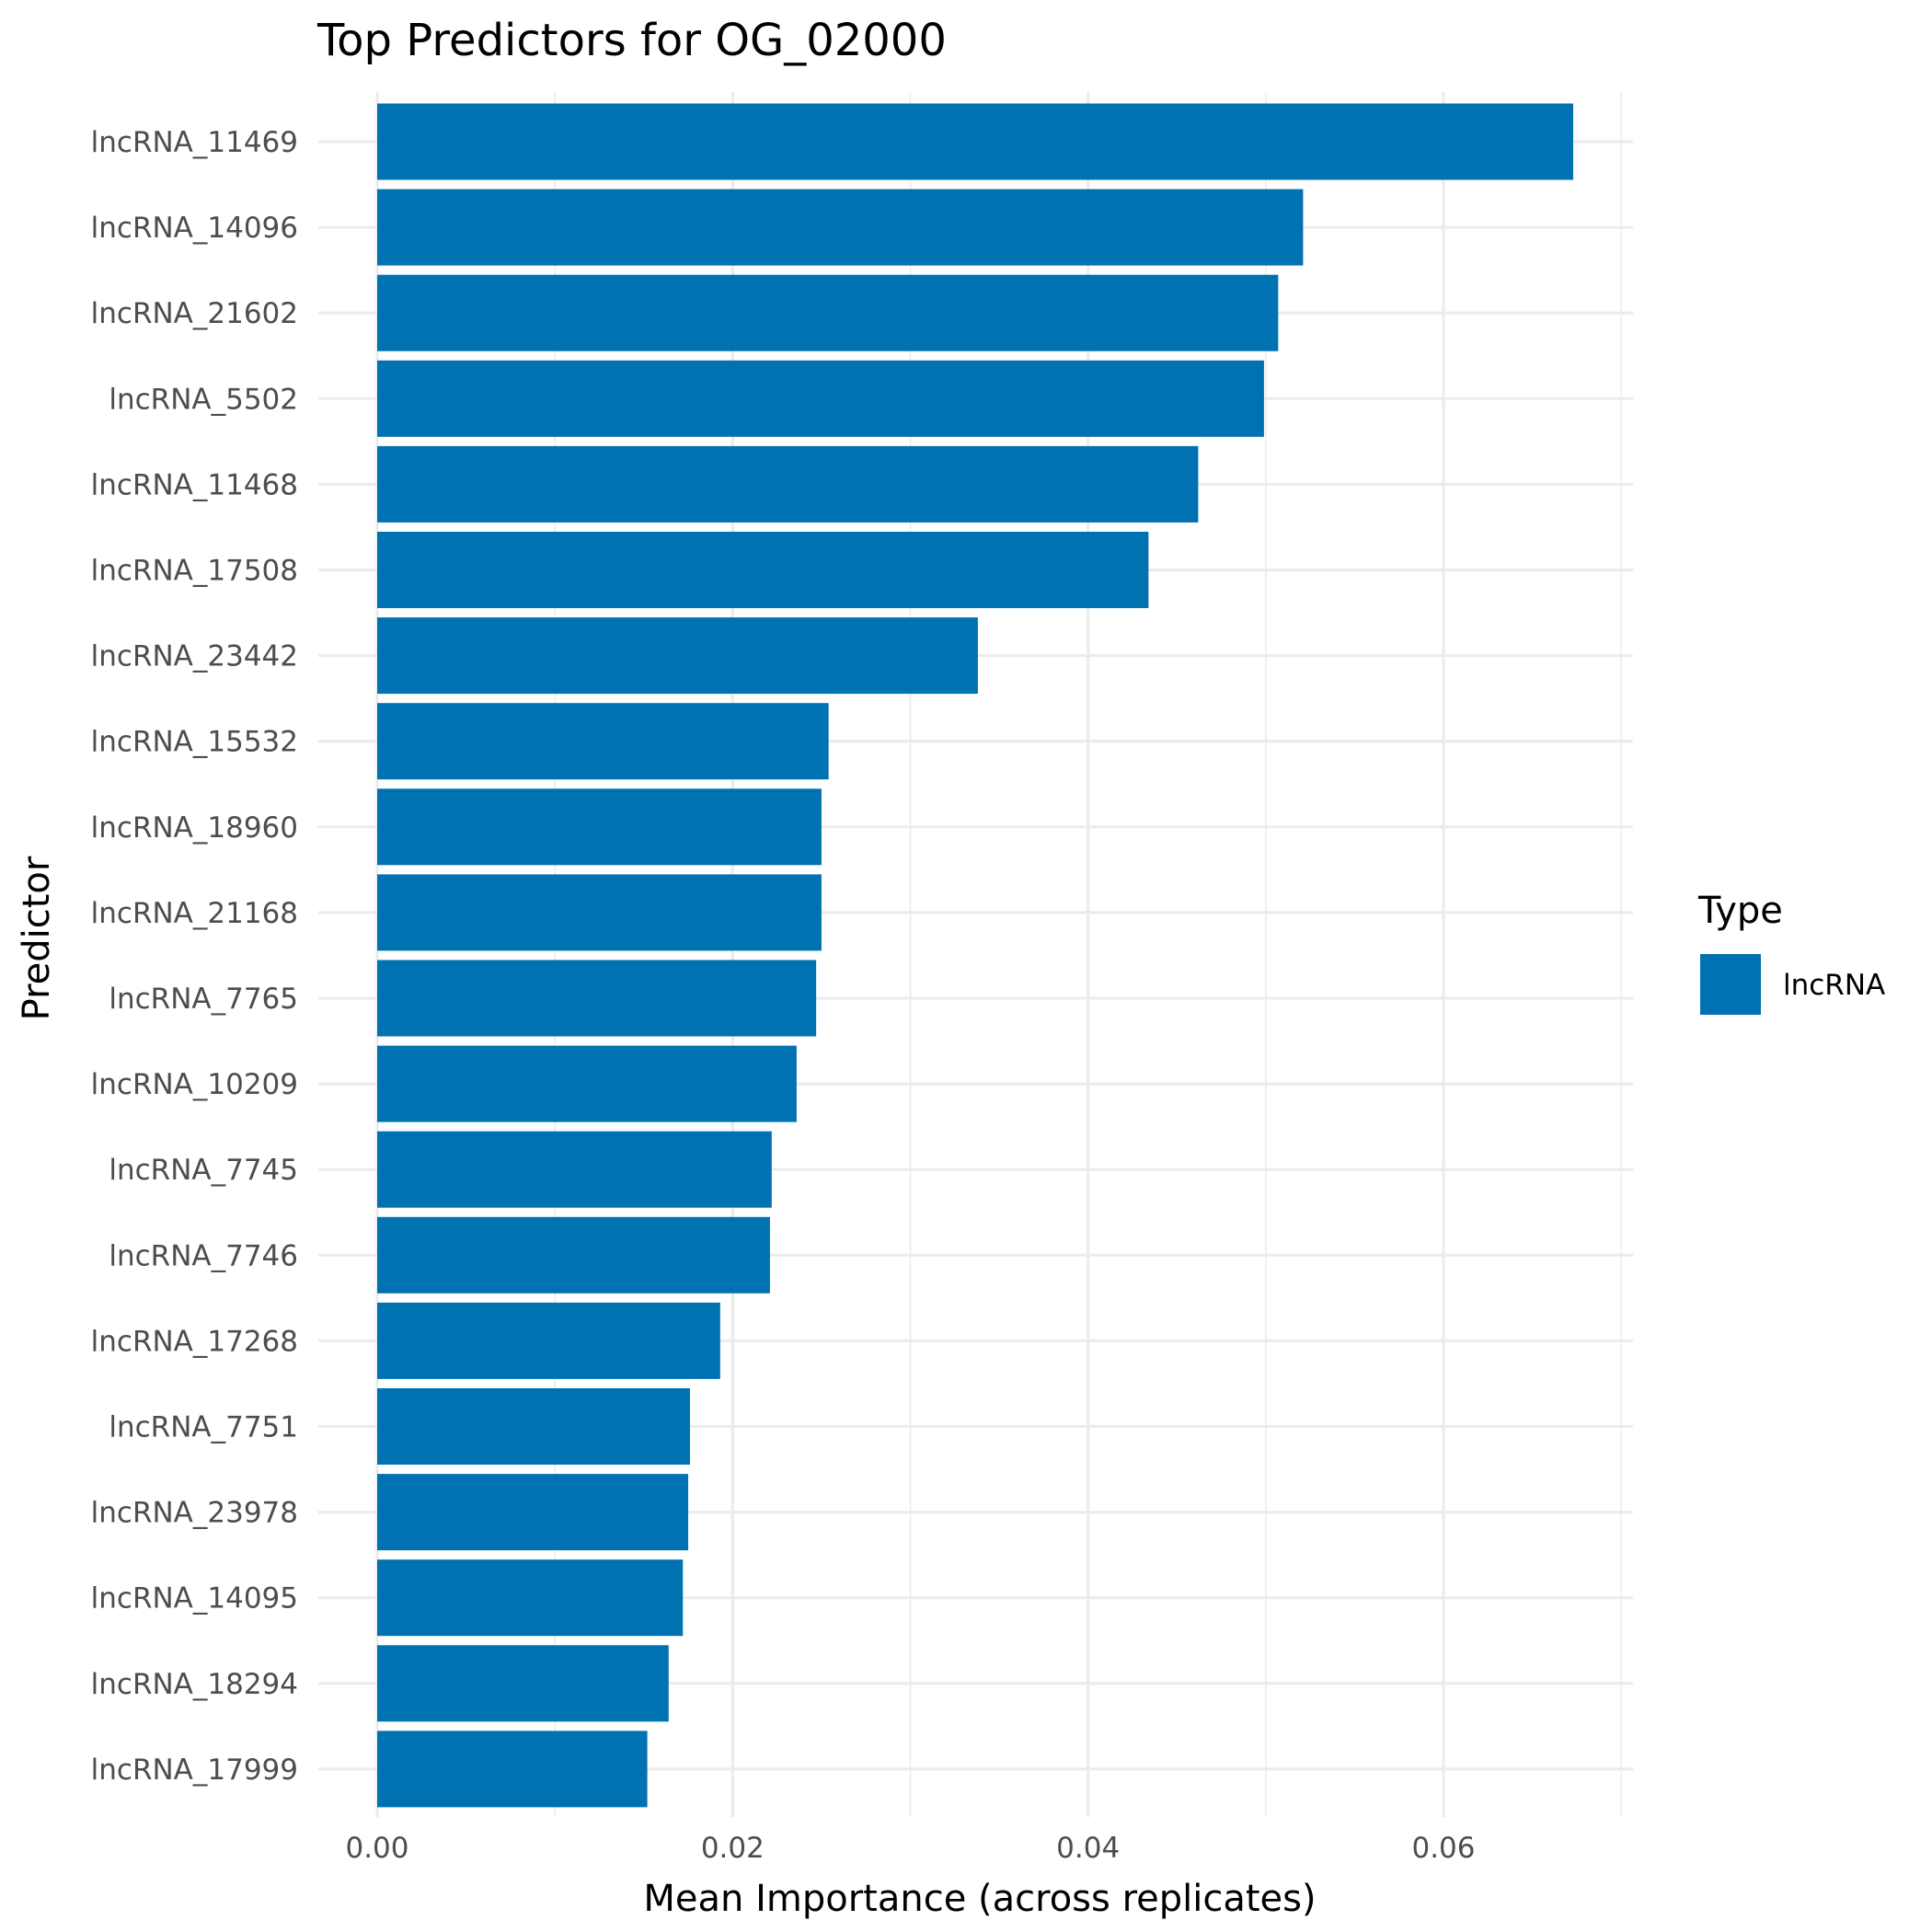 This screenshot has height=1932, width=1932. What do you see at coordinates (203, 399) in the screenshot?
I see `y-tick-label: lncRNA_5502` at bounding box center [203, 399].